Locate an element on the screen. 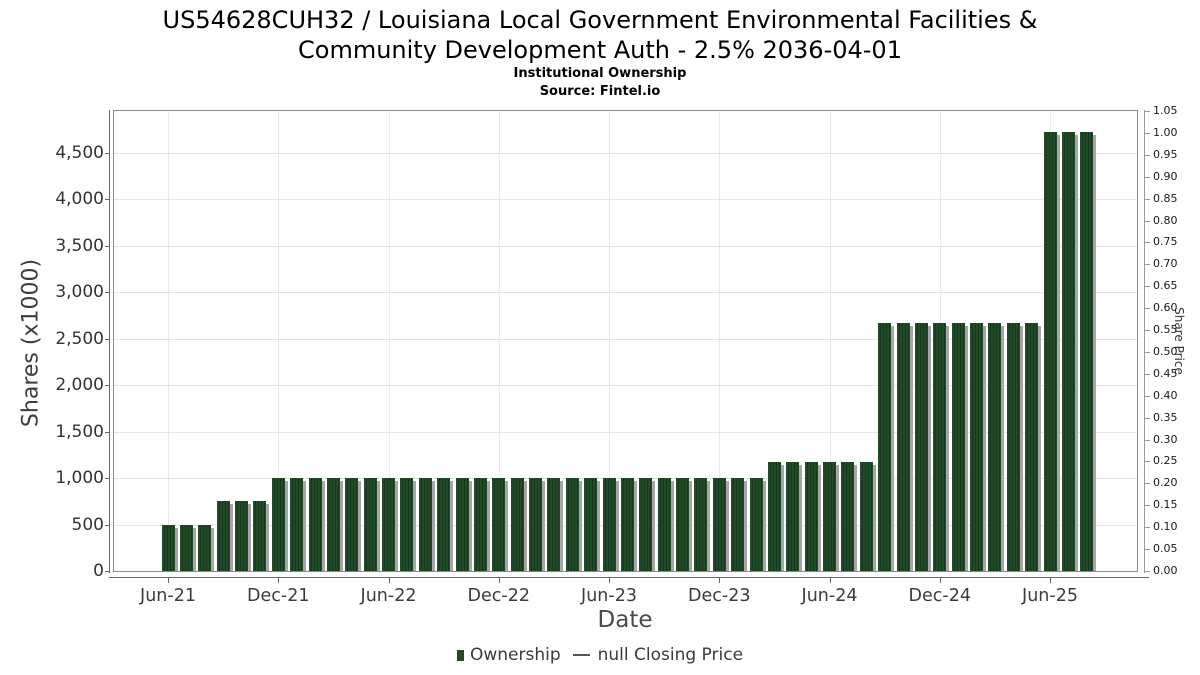  left-axis-tick-label: 3,000 is located at coordinates (79, 292).